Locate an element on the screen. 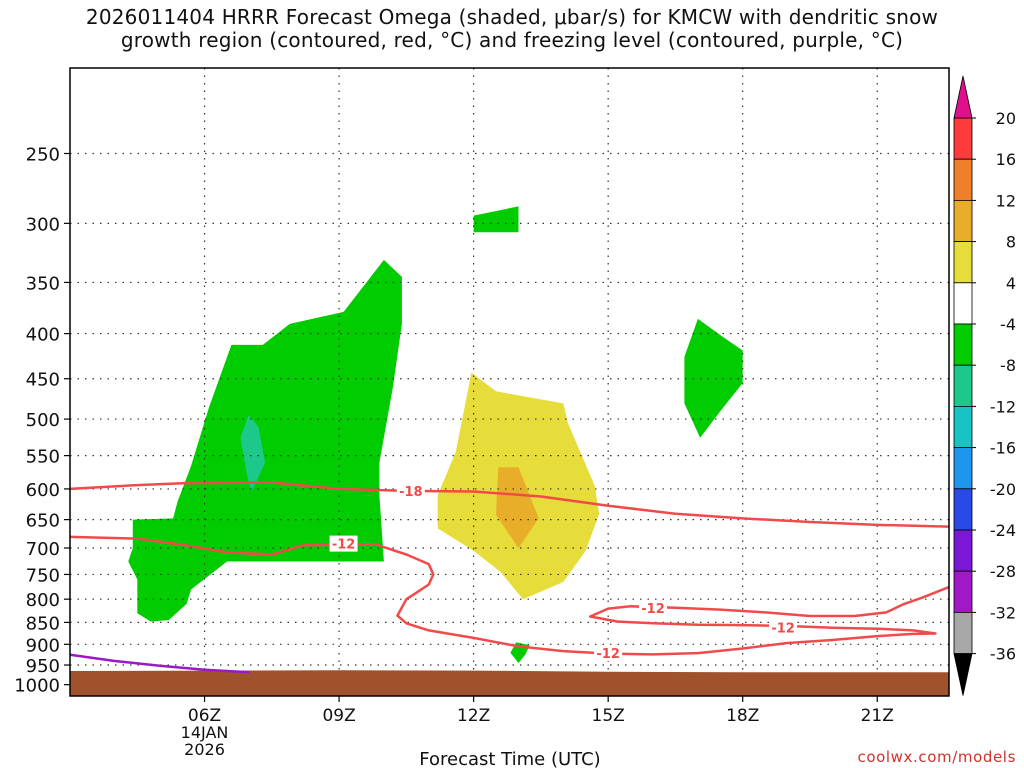 The height and width of the screenshot is (768, 1024). x-axis-label: Forecast Time (UTC) is located at coordinates (509, 758).